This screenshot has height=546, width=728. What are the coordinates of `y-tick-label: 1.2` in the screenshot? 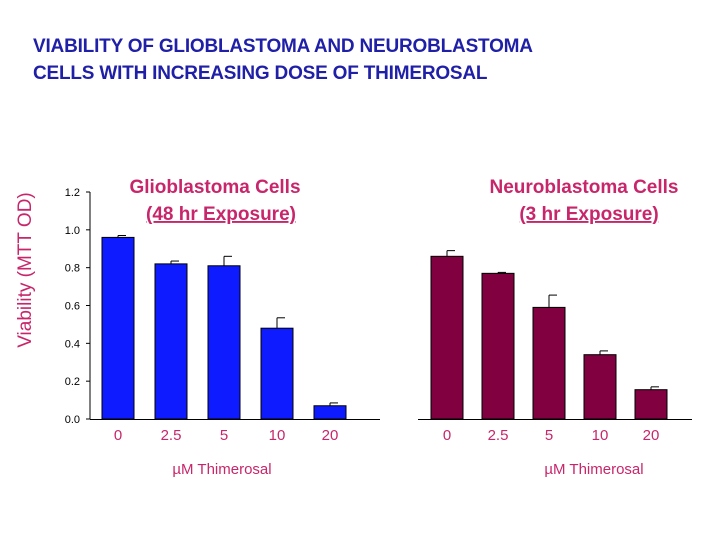 It's located at (72, 193).